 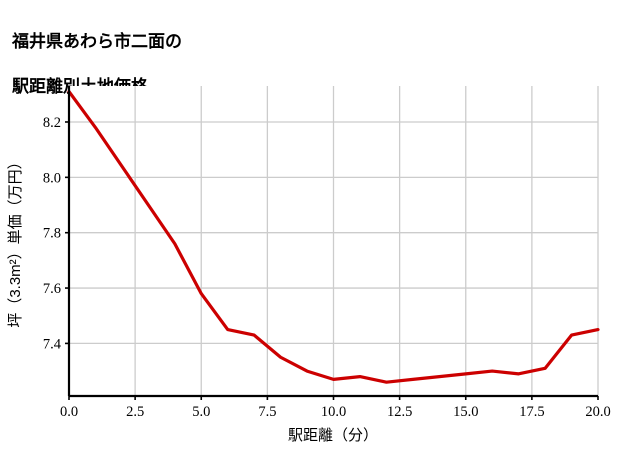 I want to click on x-tick-label: 20.0, so click(x=597, y=412).